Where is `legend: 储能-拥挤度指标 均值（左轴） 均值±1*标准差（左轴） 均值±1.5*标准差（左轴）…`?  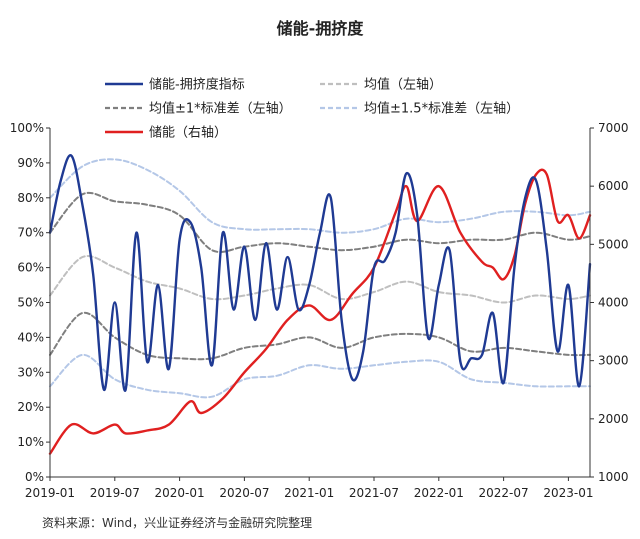
legend: 储能-拥挤度指标 均值（左轴） 均值±1*标准差（左轴） 均值±1.5*标准差（左轴）… is located at coordinates (312, 109).